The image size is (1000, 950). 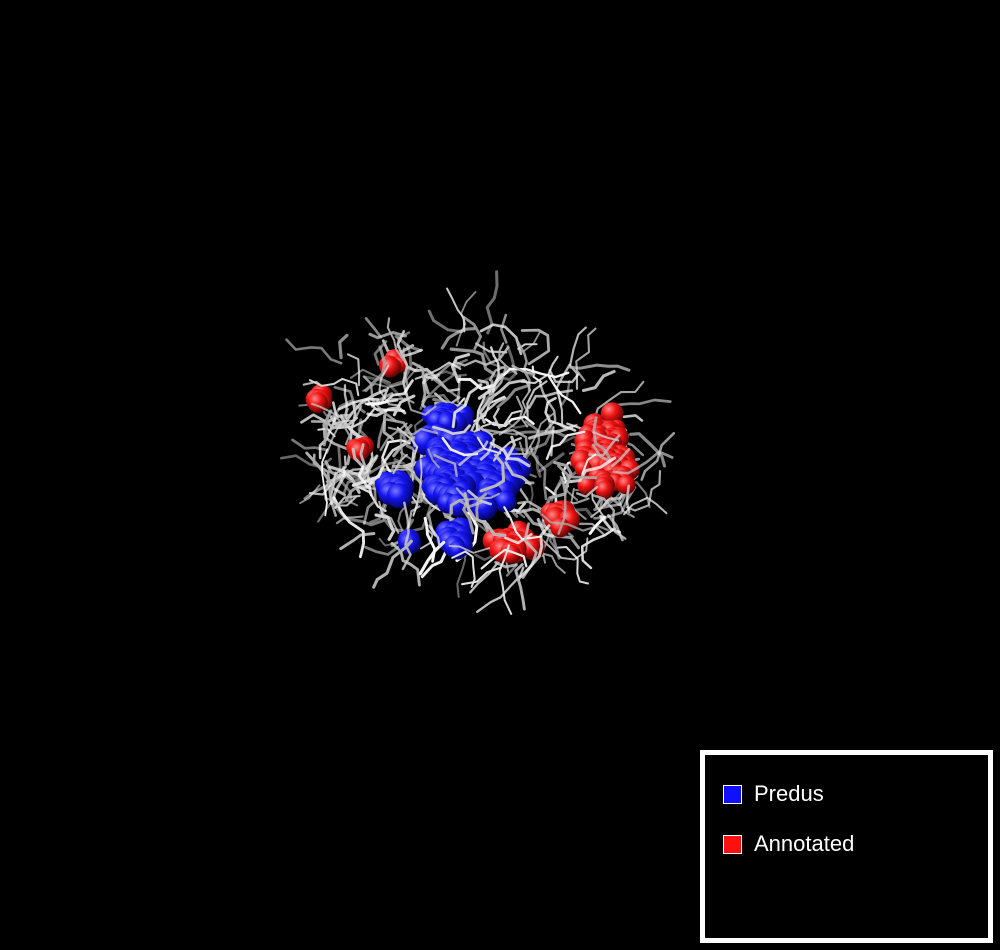 I want to click on legend-item-predicted: Predus, so click(x=773, y=793).